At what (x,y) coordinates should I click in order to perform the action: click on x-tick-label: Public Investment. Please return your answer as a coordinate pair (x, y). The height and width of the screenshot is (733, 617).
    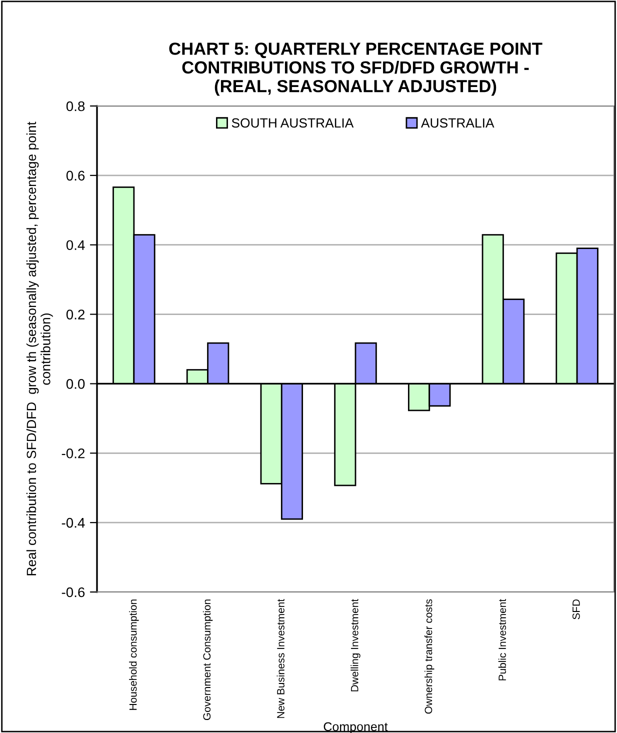
    Looking at the image, I should click on (502, 639).